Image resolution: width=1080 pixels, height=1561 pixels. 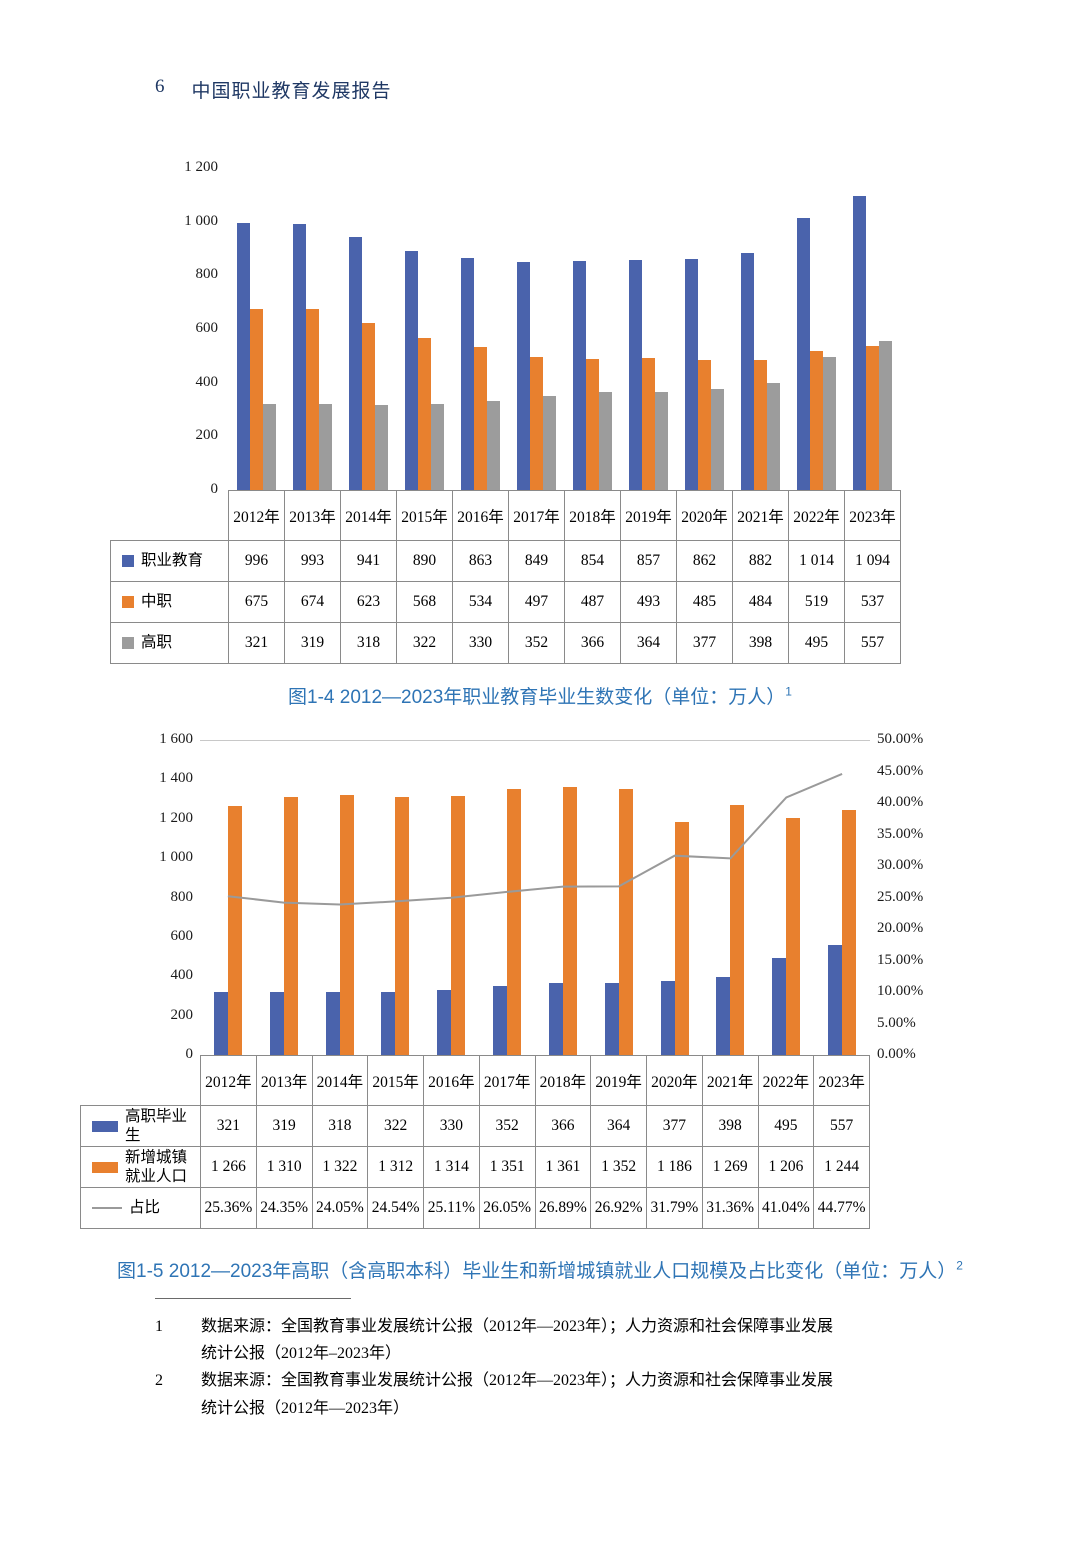 What do you see at coordinates (872, 515) in the screenshot?
I see `year-header-cell: 2023年` at bounding box center [872, 515].